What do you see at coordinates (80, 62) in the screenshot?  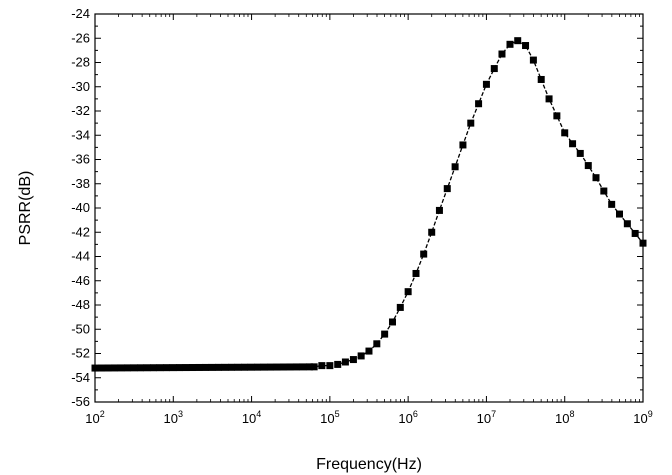 I see `y-tick-label: -28` at bounding box center [80, 62].